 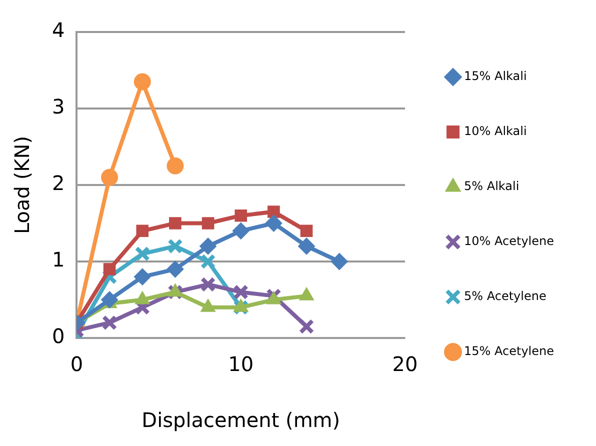 What do you see at coordinates (505, 296) in the screenshot?
I see `legend-label: 5% Acetylene` at bounding box center [505, 296].